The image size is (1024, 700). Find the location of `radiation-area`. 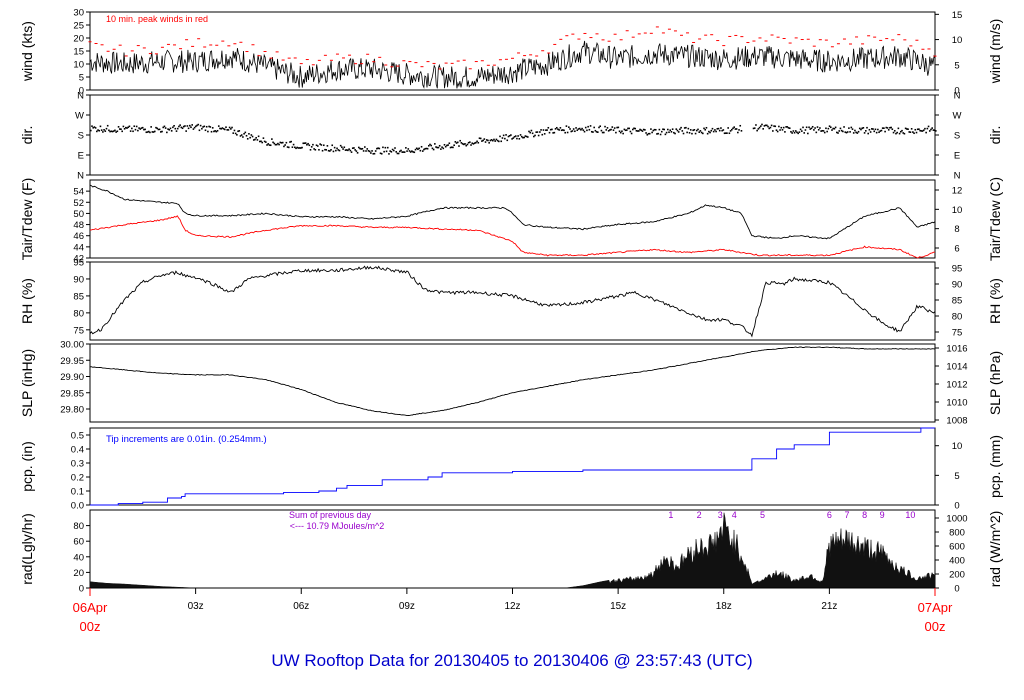

radiation-area is located at coordinates (512, 550).